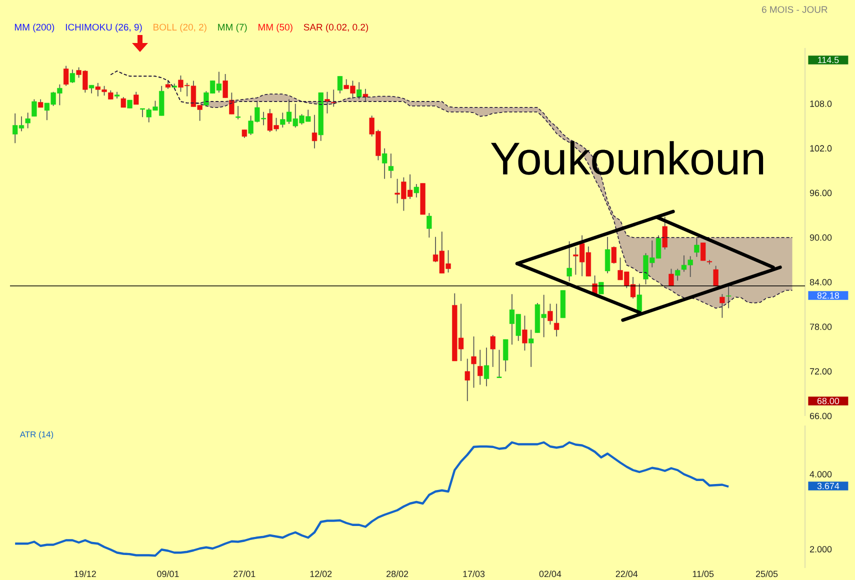 Image resolution: width=855 pixels, height=580 pixels. I want to click on x-tick-label: 09/01, so click(168, 573).